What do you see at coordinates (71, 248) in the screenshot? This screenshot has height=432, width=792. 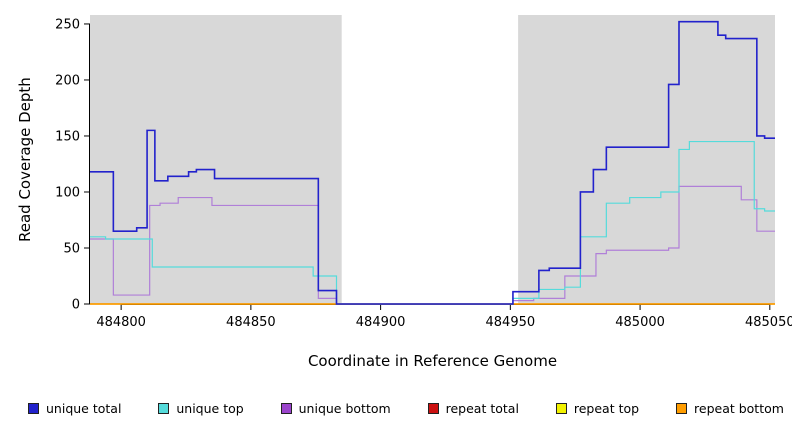 I see `y-tick-label: 50` at bounding box center [71, 248].